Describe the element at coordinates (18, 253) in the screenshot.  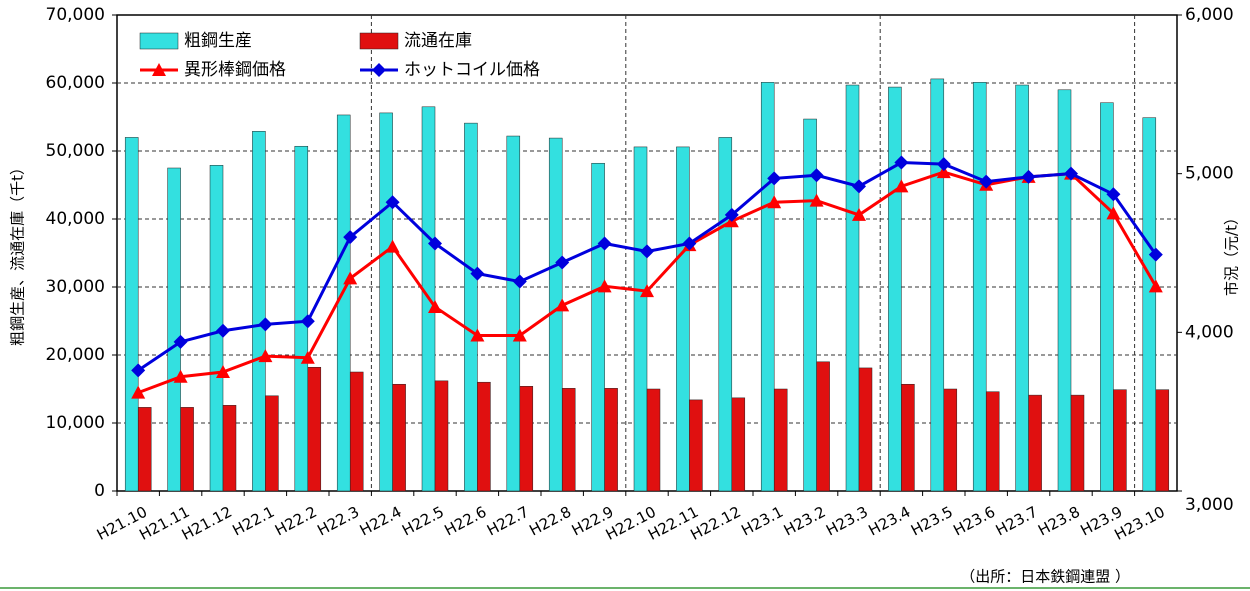
I see `y-axis-label: 粗鋼生産、流通在庫（千t）` at that location.